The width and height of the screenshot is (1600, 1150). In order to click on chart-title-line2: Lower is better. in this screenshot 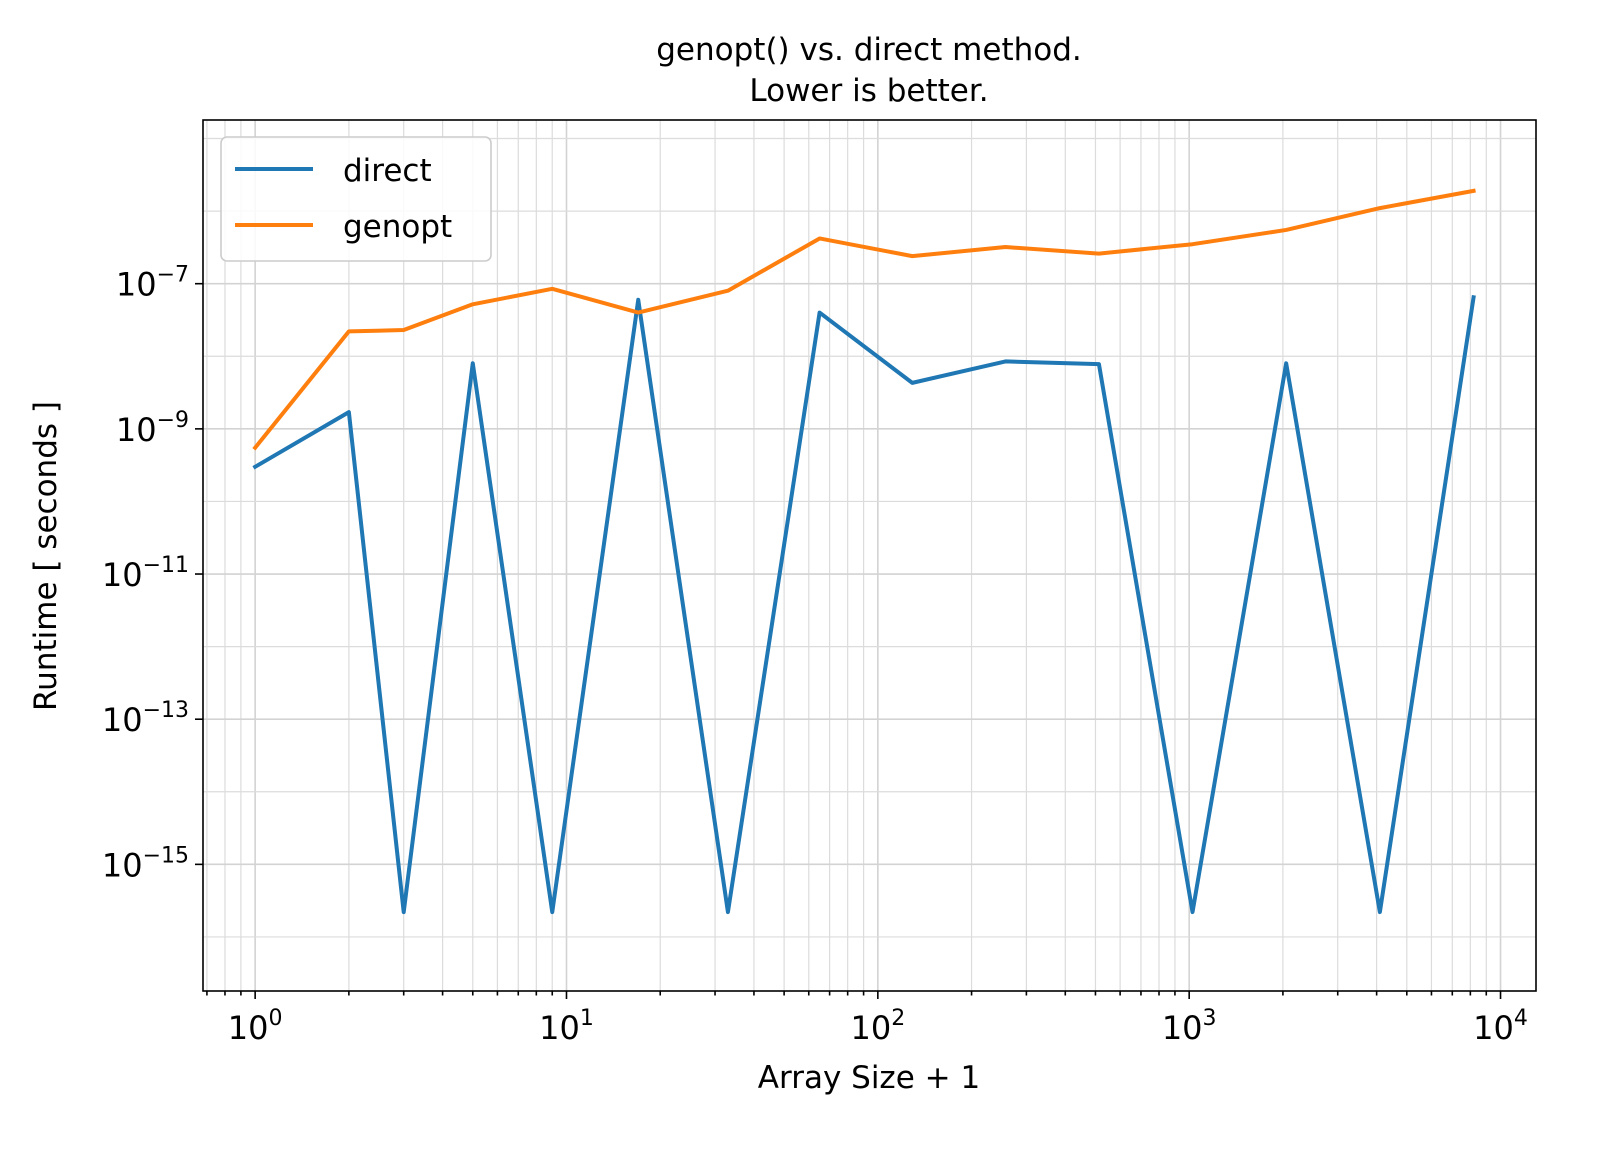, I will do `click(868, 91)`.